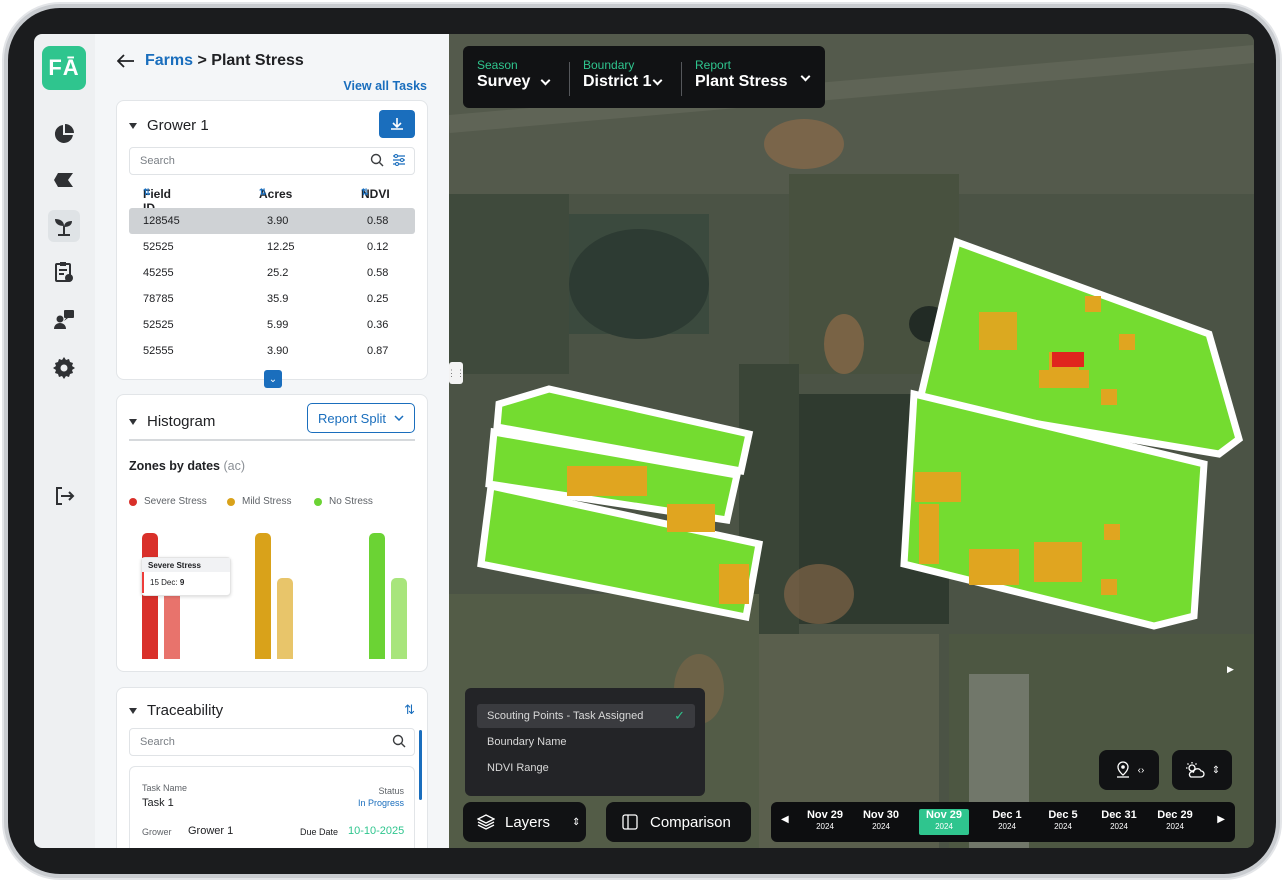 The image size is (1284, 882). What do you see at coordinates (169, 125) in the screenshot?
I see `grower-card-header: Grower 1` at bounding box center [169, 125].